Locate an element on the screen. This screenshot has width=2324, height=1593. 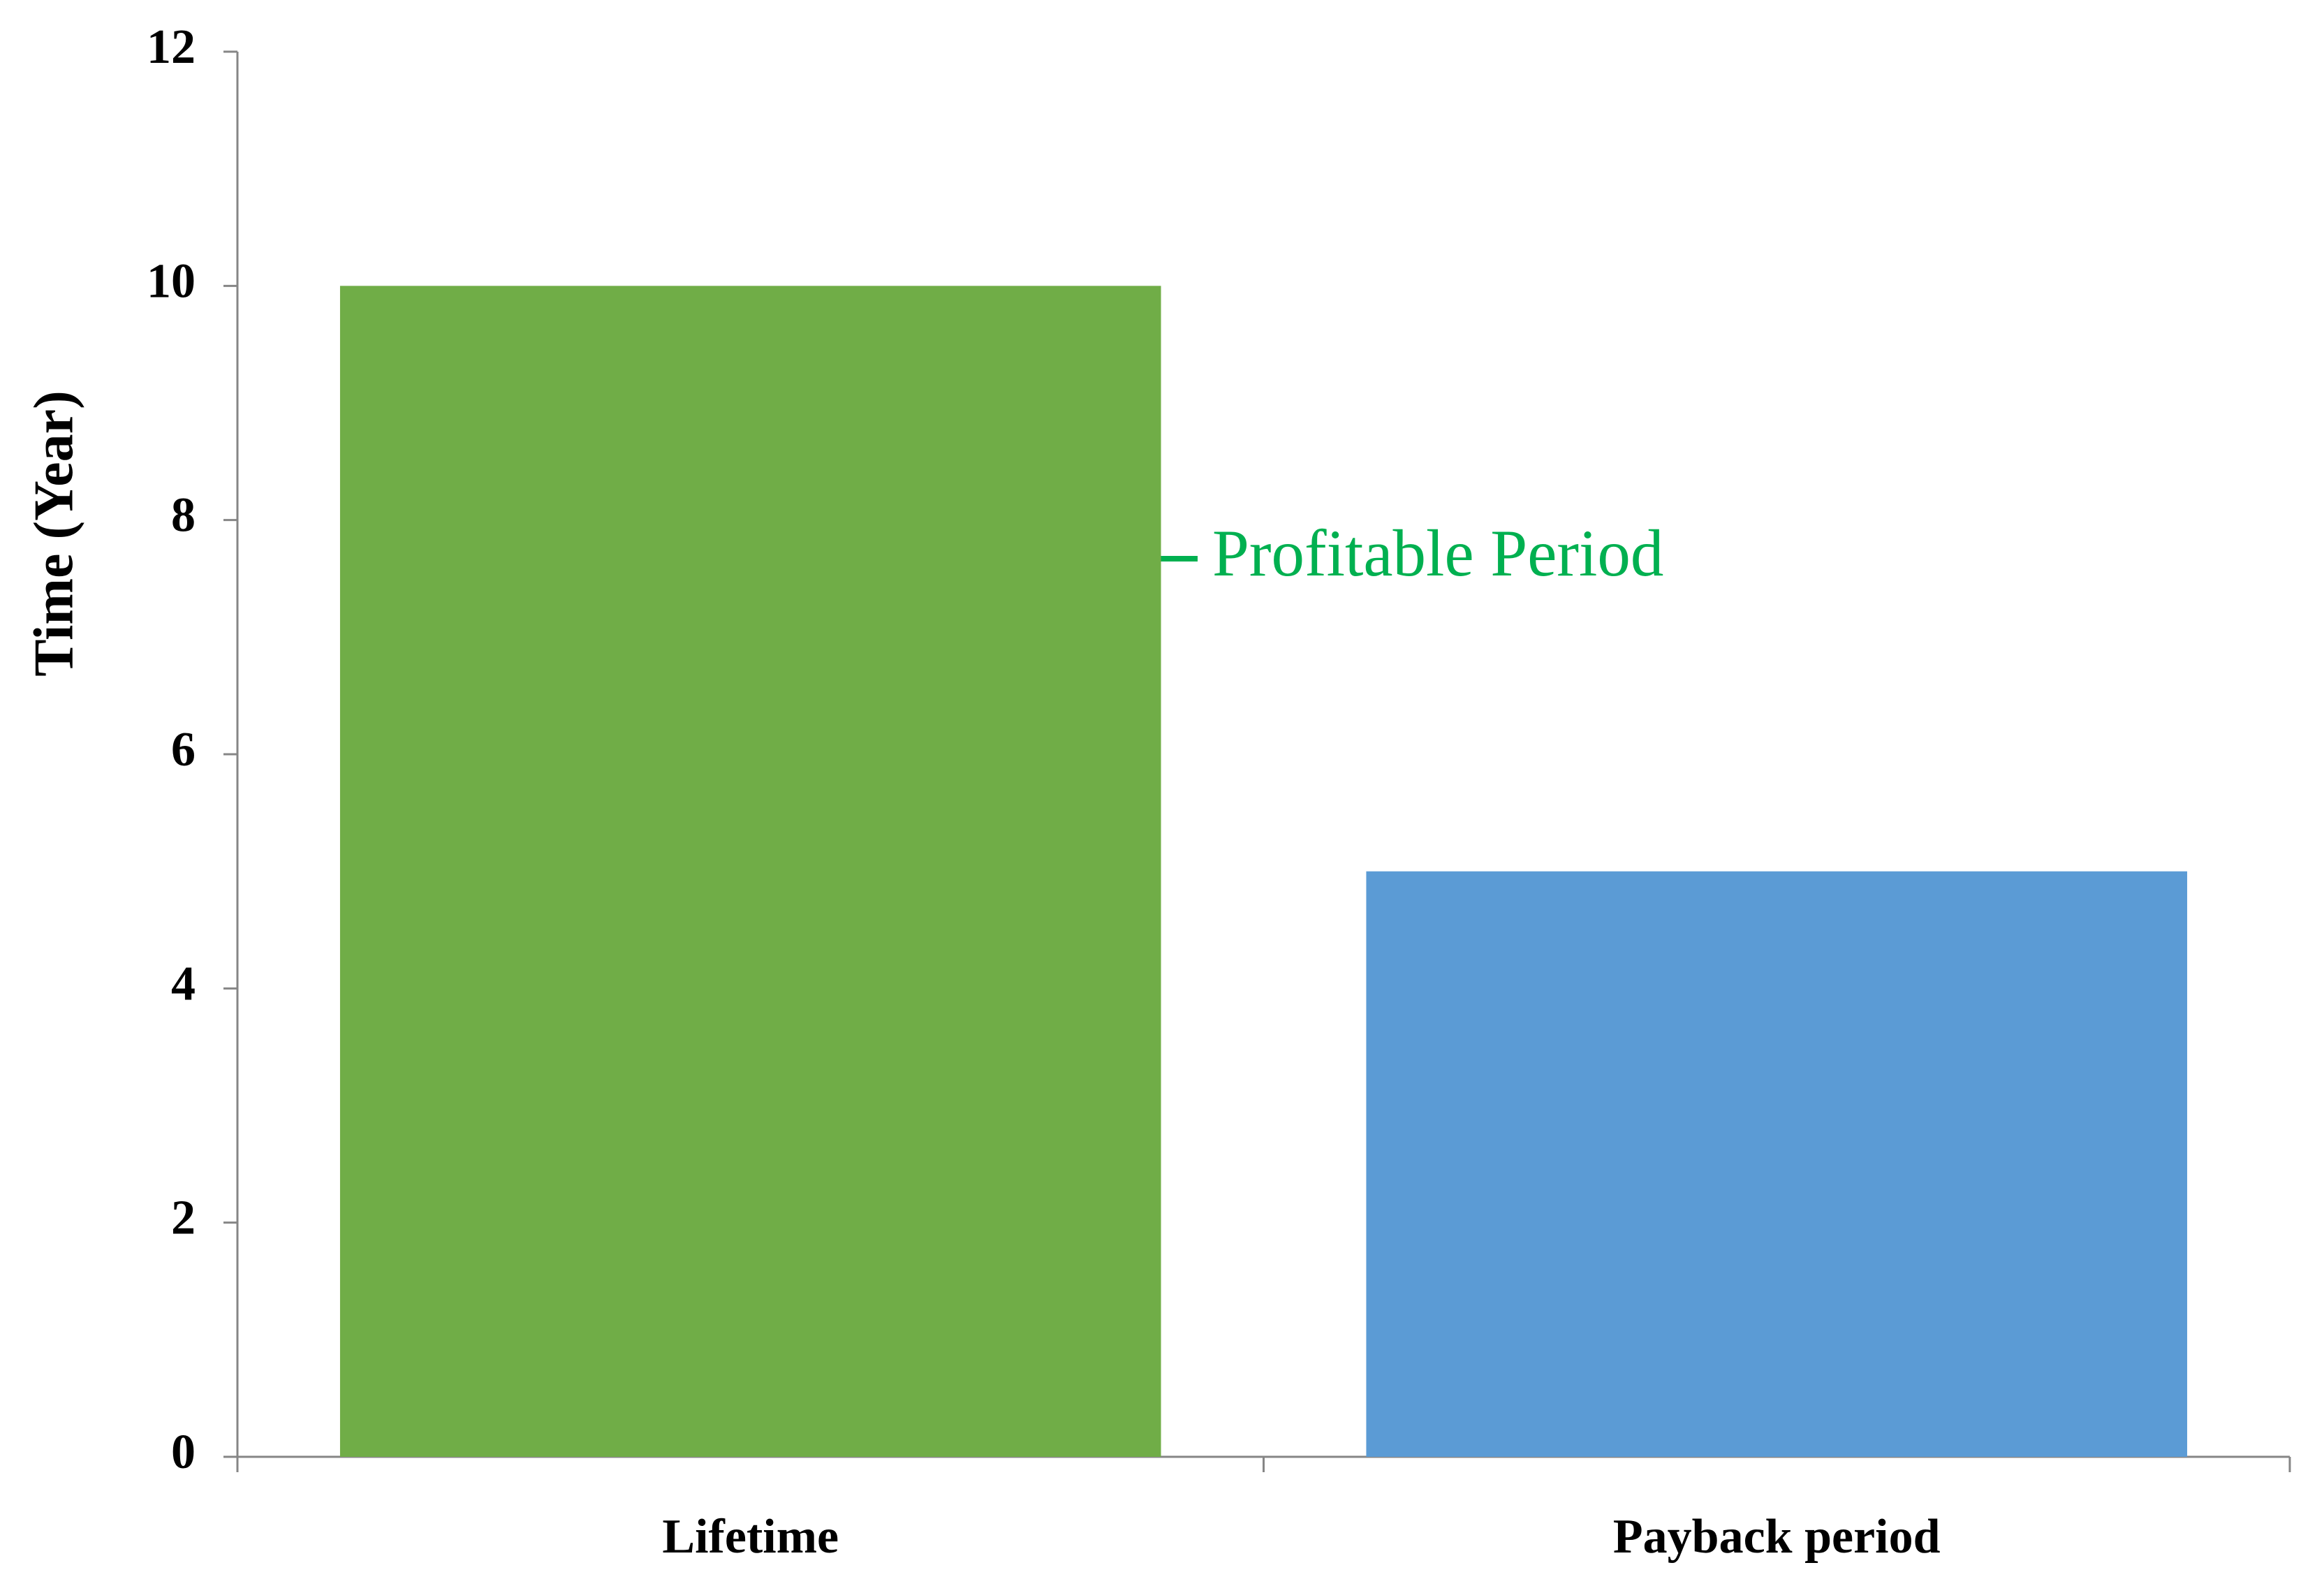
y-axis-label: Time (Year) is located at coordinates (53, 533).